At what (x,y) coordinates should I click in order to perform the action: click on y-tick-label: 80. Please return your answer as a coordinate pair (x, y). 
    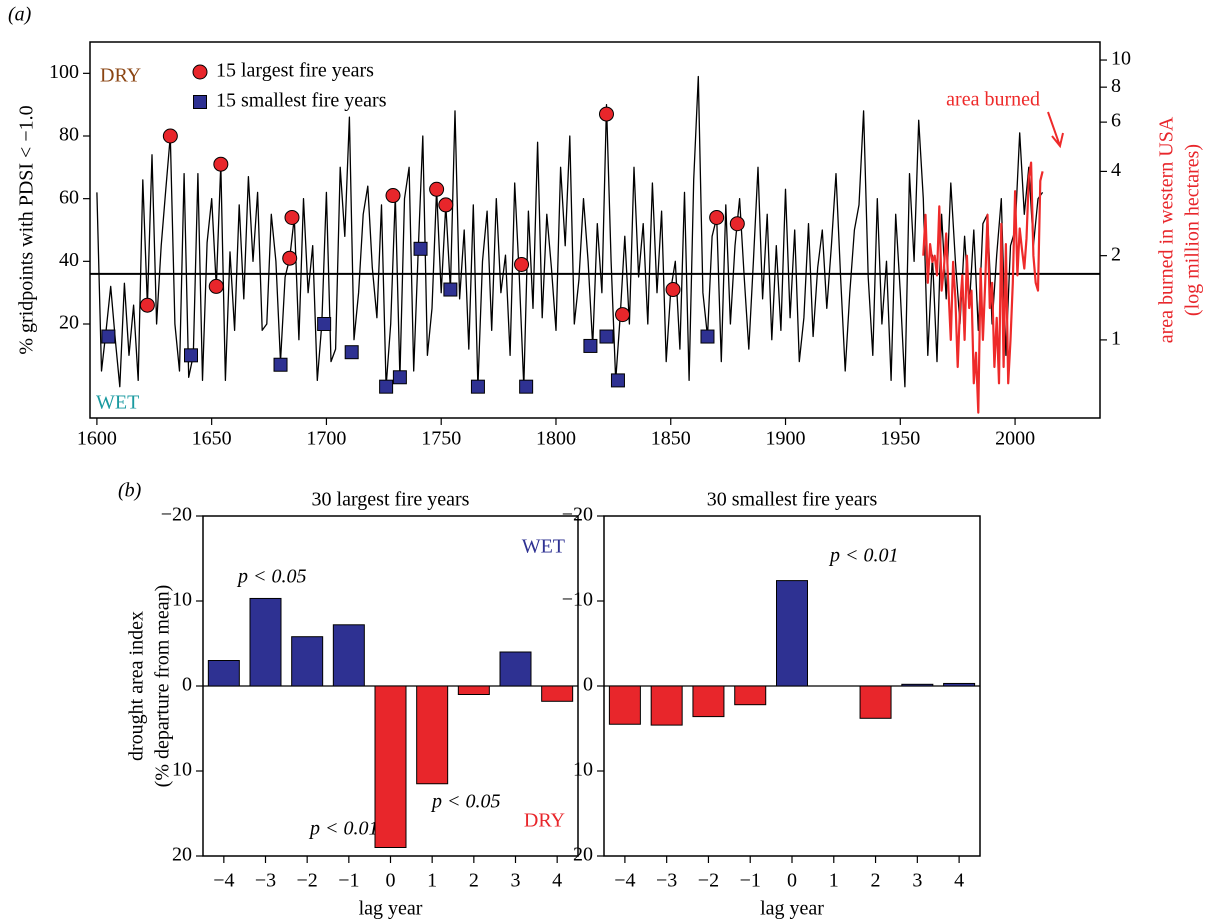
    Looking at the image, I should click on (69, 135).